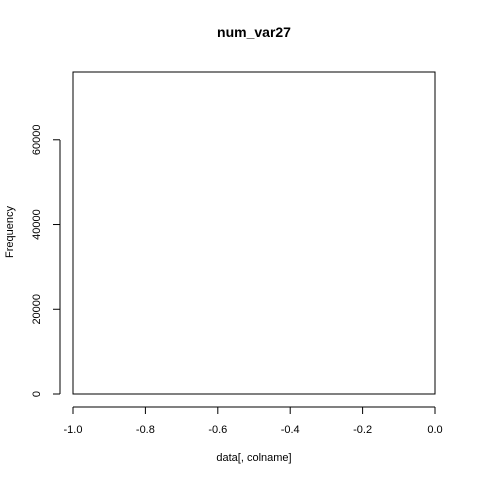 This screenshot has height=480, width=480. What do you see at coordinates (362, 430) in the screenshot?
I see `x-tick-label: -0.2` at bounding box center [362, 430].